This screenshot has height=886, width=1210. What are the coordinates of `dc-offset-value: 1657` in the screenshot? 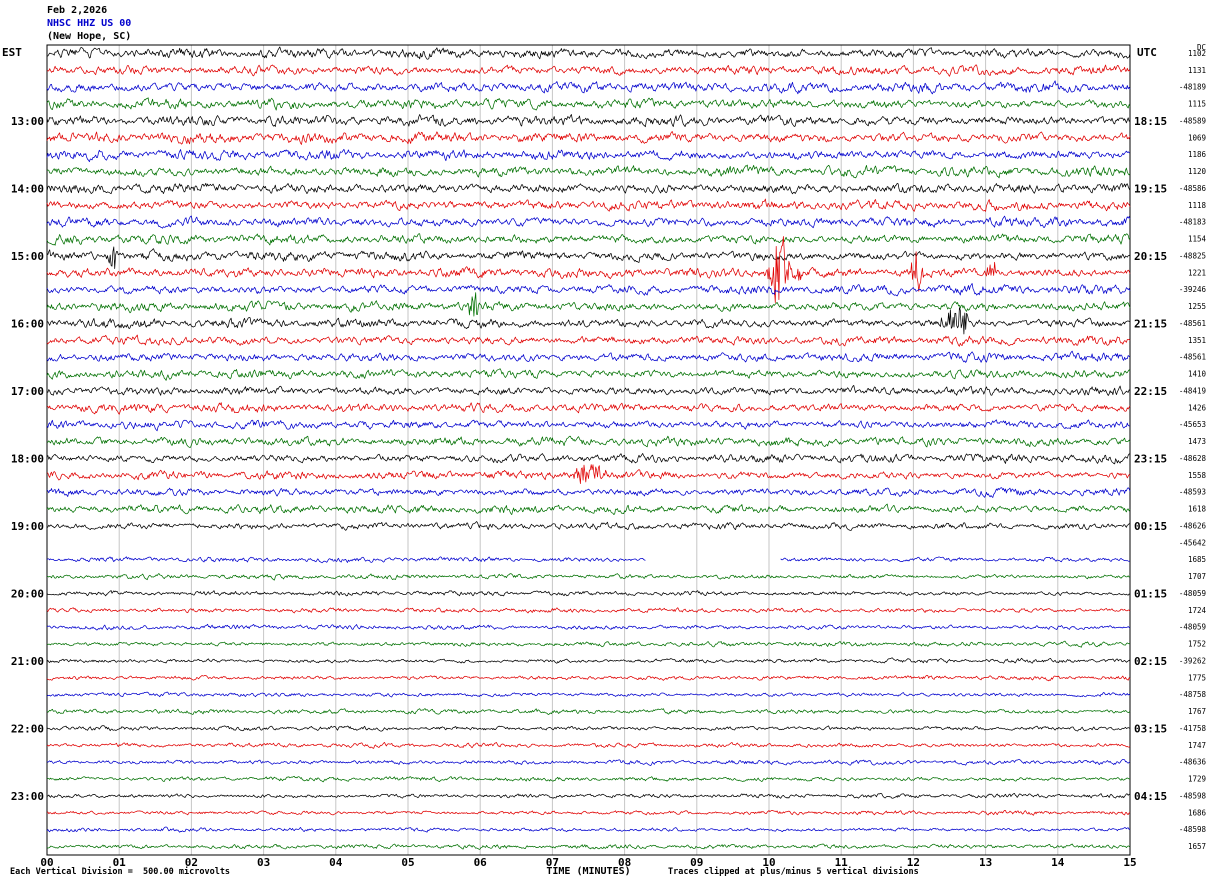 It's located at (1197, 846).